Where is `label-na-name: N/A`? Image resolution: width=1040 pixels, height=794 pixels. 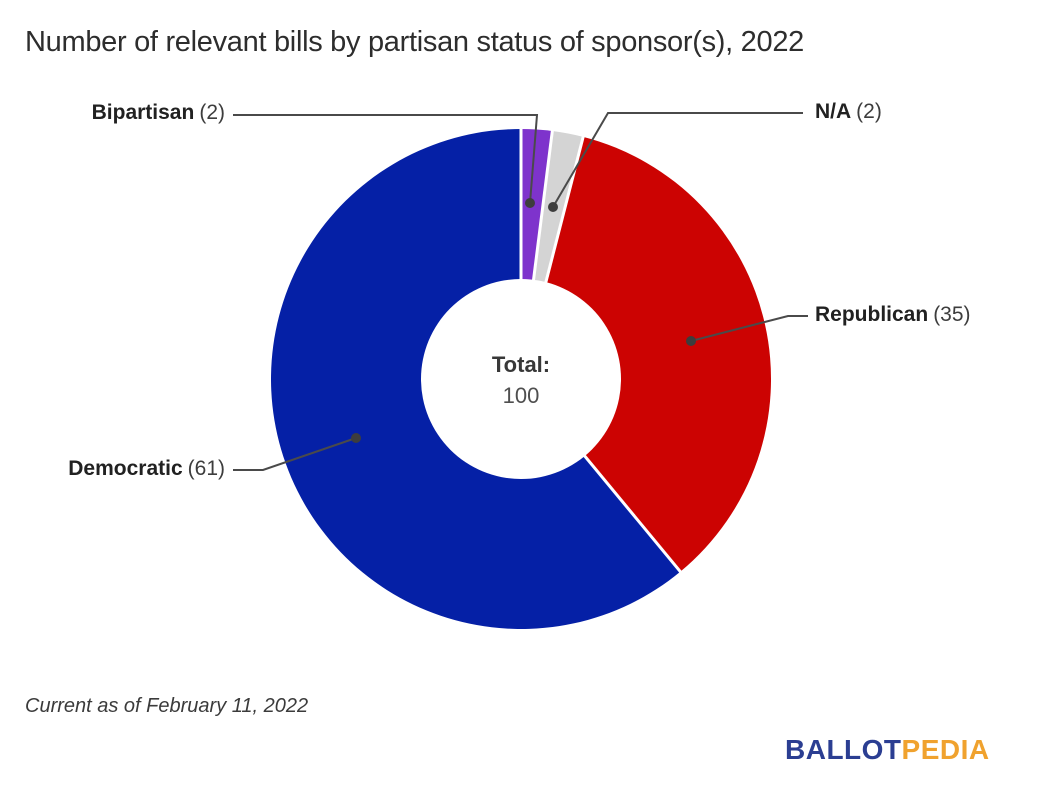 label-na-name: N/A is located at coordinates (833, 111).